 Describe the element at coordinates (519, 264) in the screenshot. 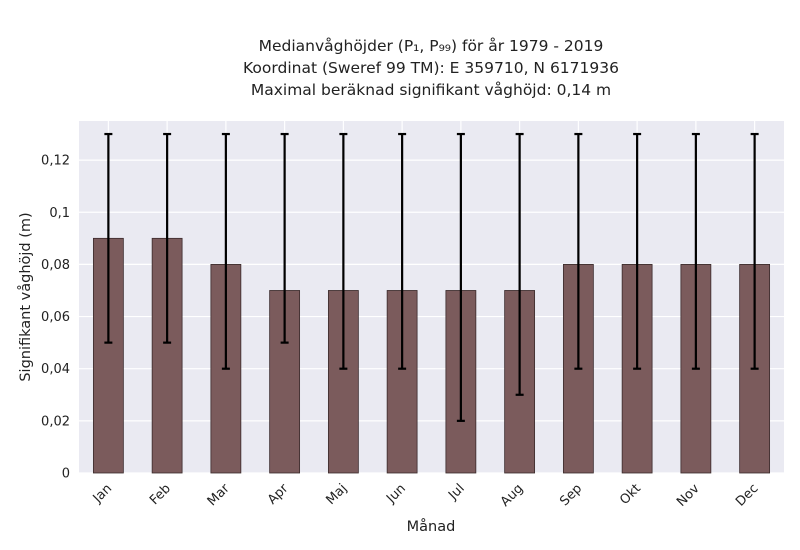

I see `error-bar-aug` at that location.